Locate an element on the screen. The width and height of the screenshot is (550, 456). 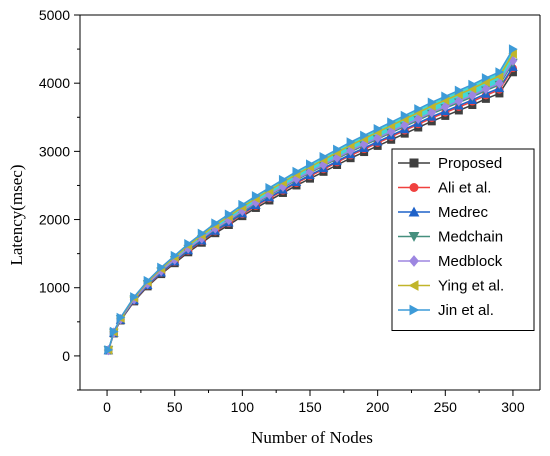
legend-item: Medblock is located at coordinates (450, 261).